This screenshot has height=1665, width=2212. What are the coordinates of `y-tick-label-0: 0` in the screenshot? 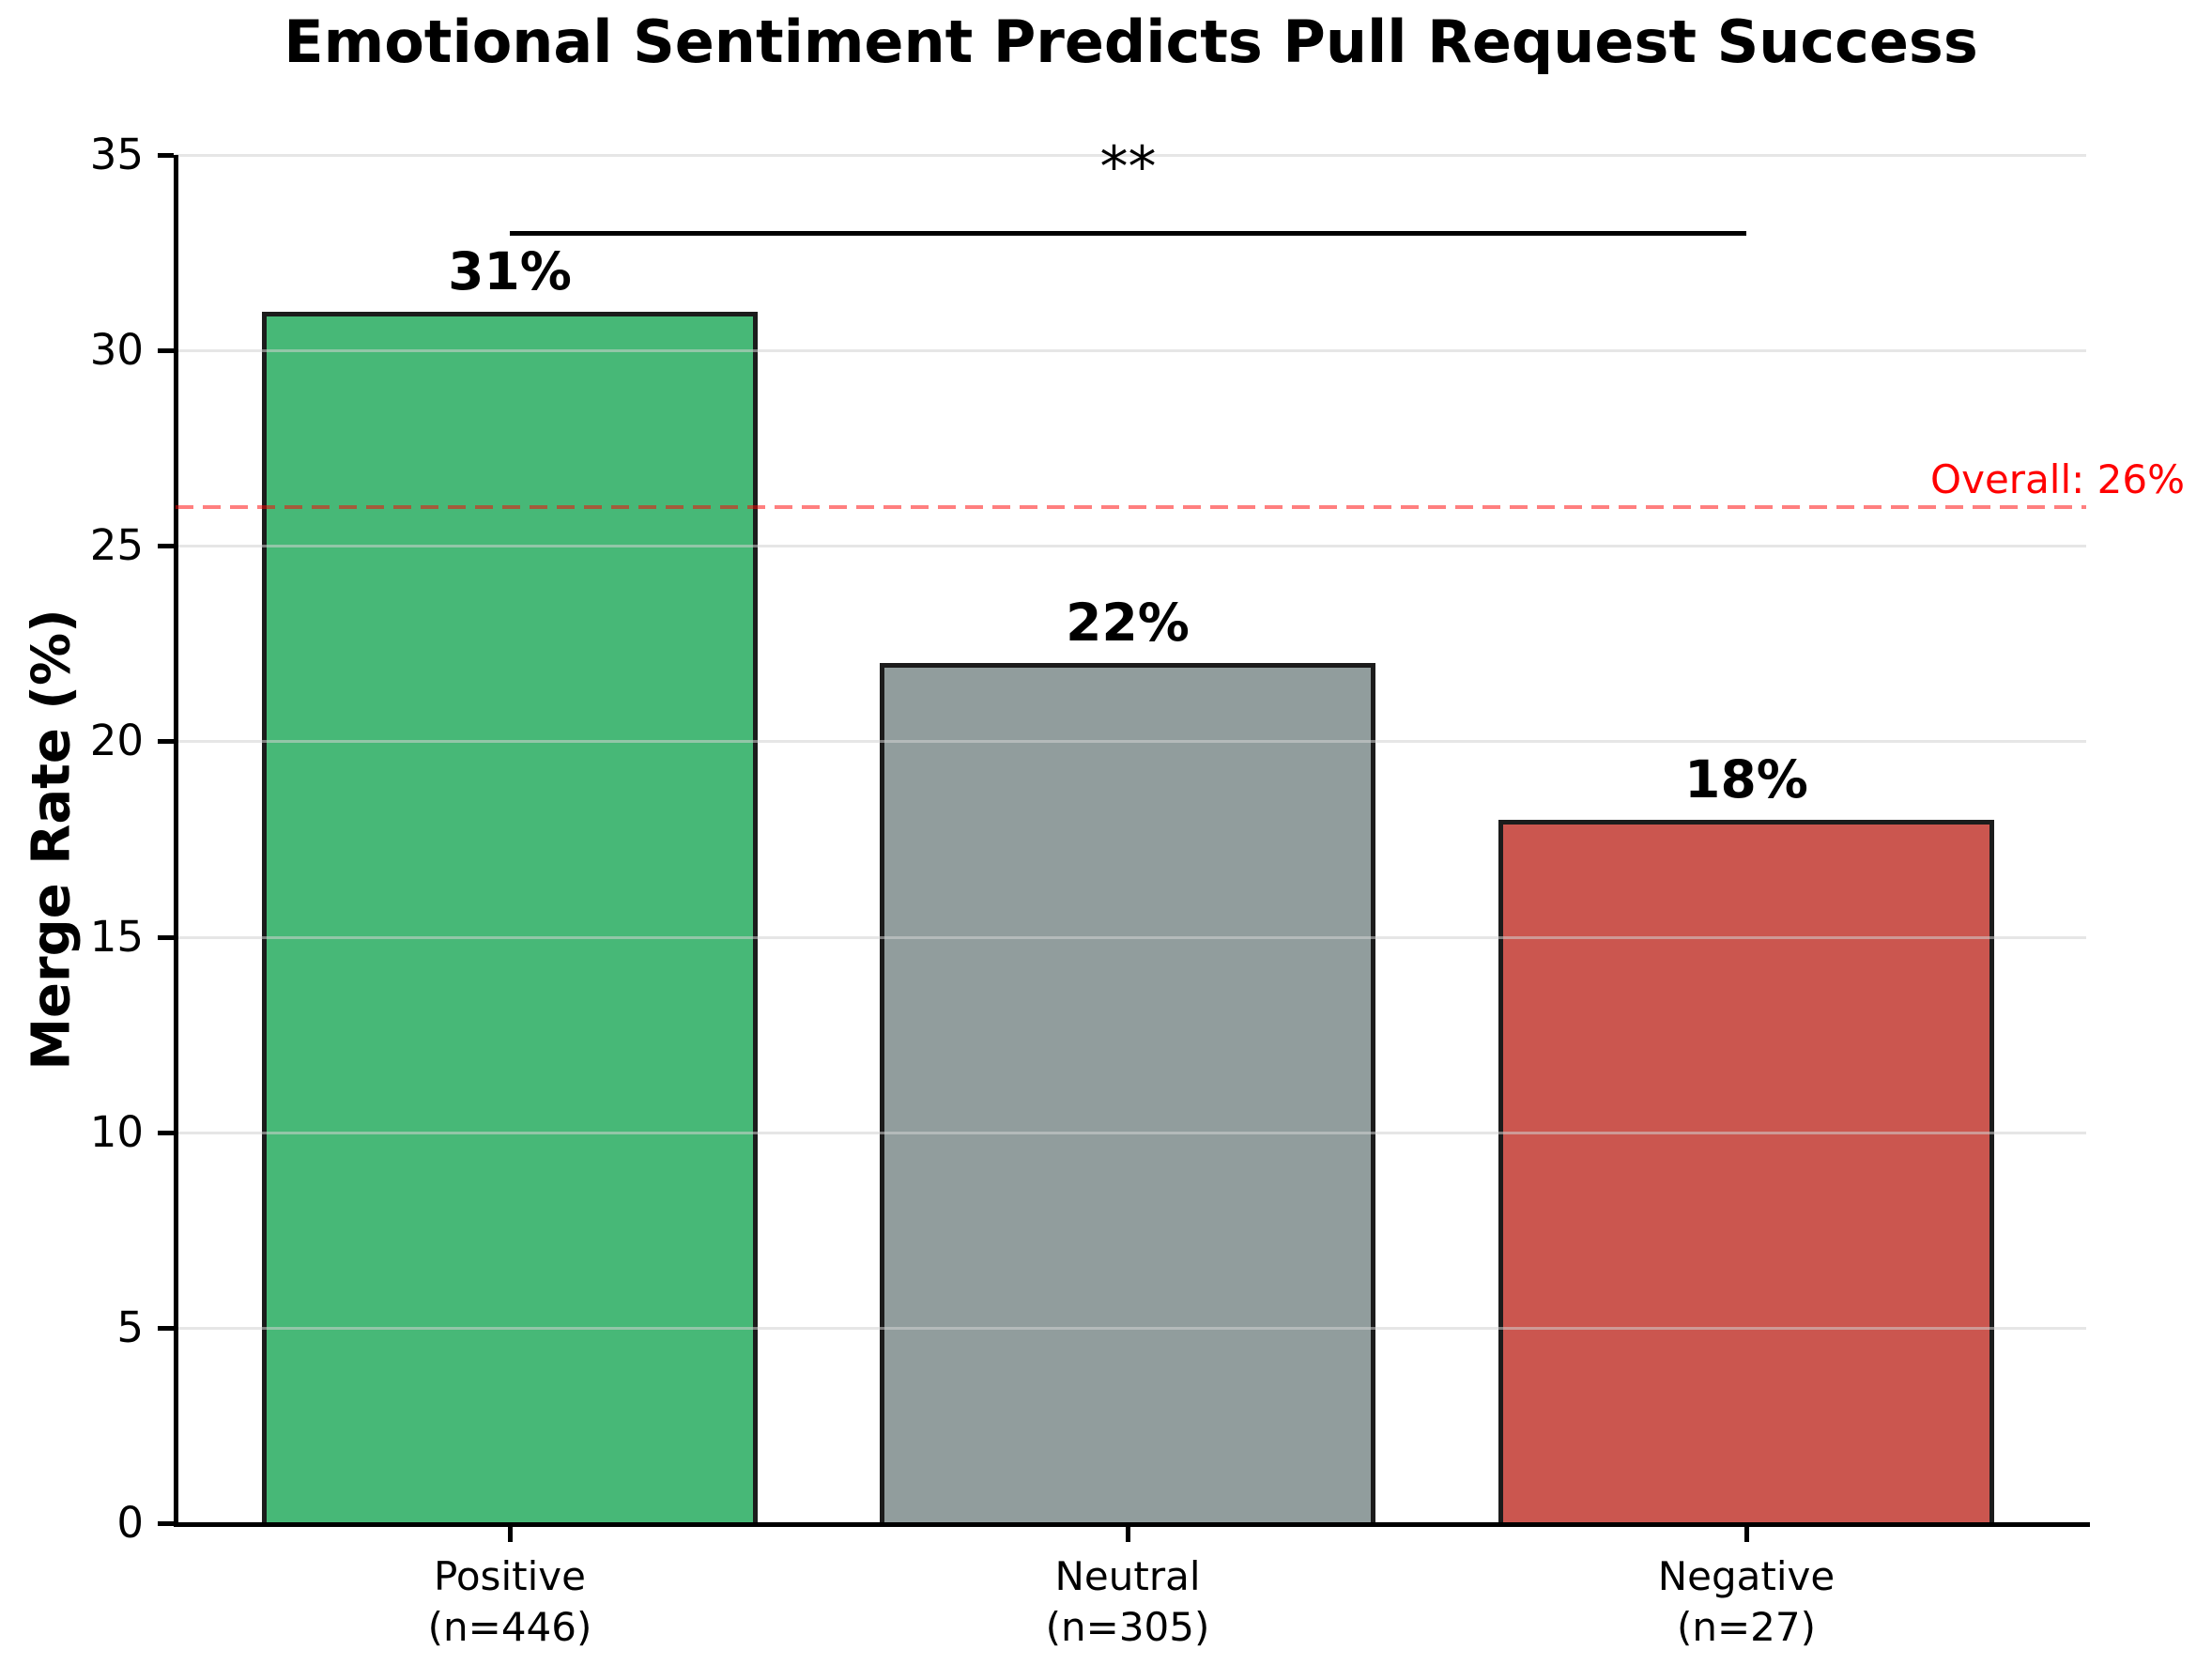 It's located at (130, 1523).